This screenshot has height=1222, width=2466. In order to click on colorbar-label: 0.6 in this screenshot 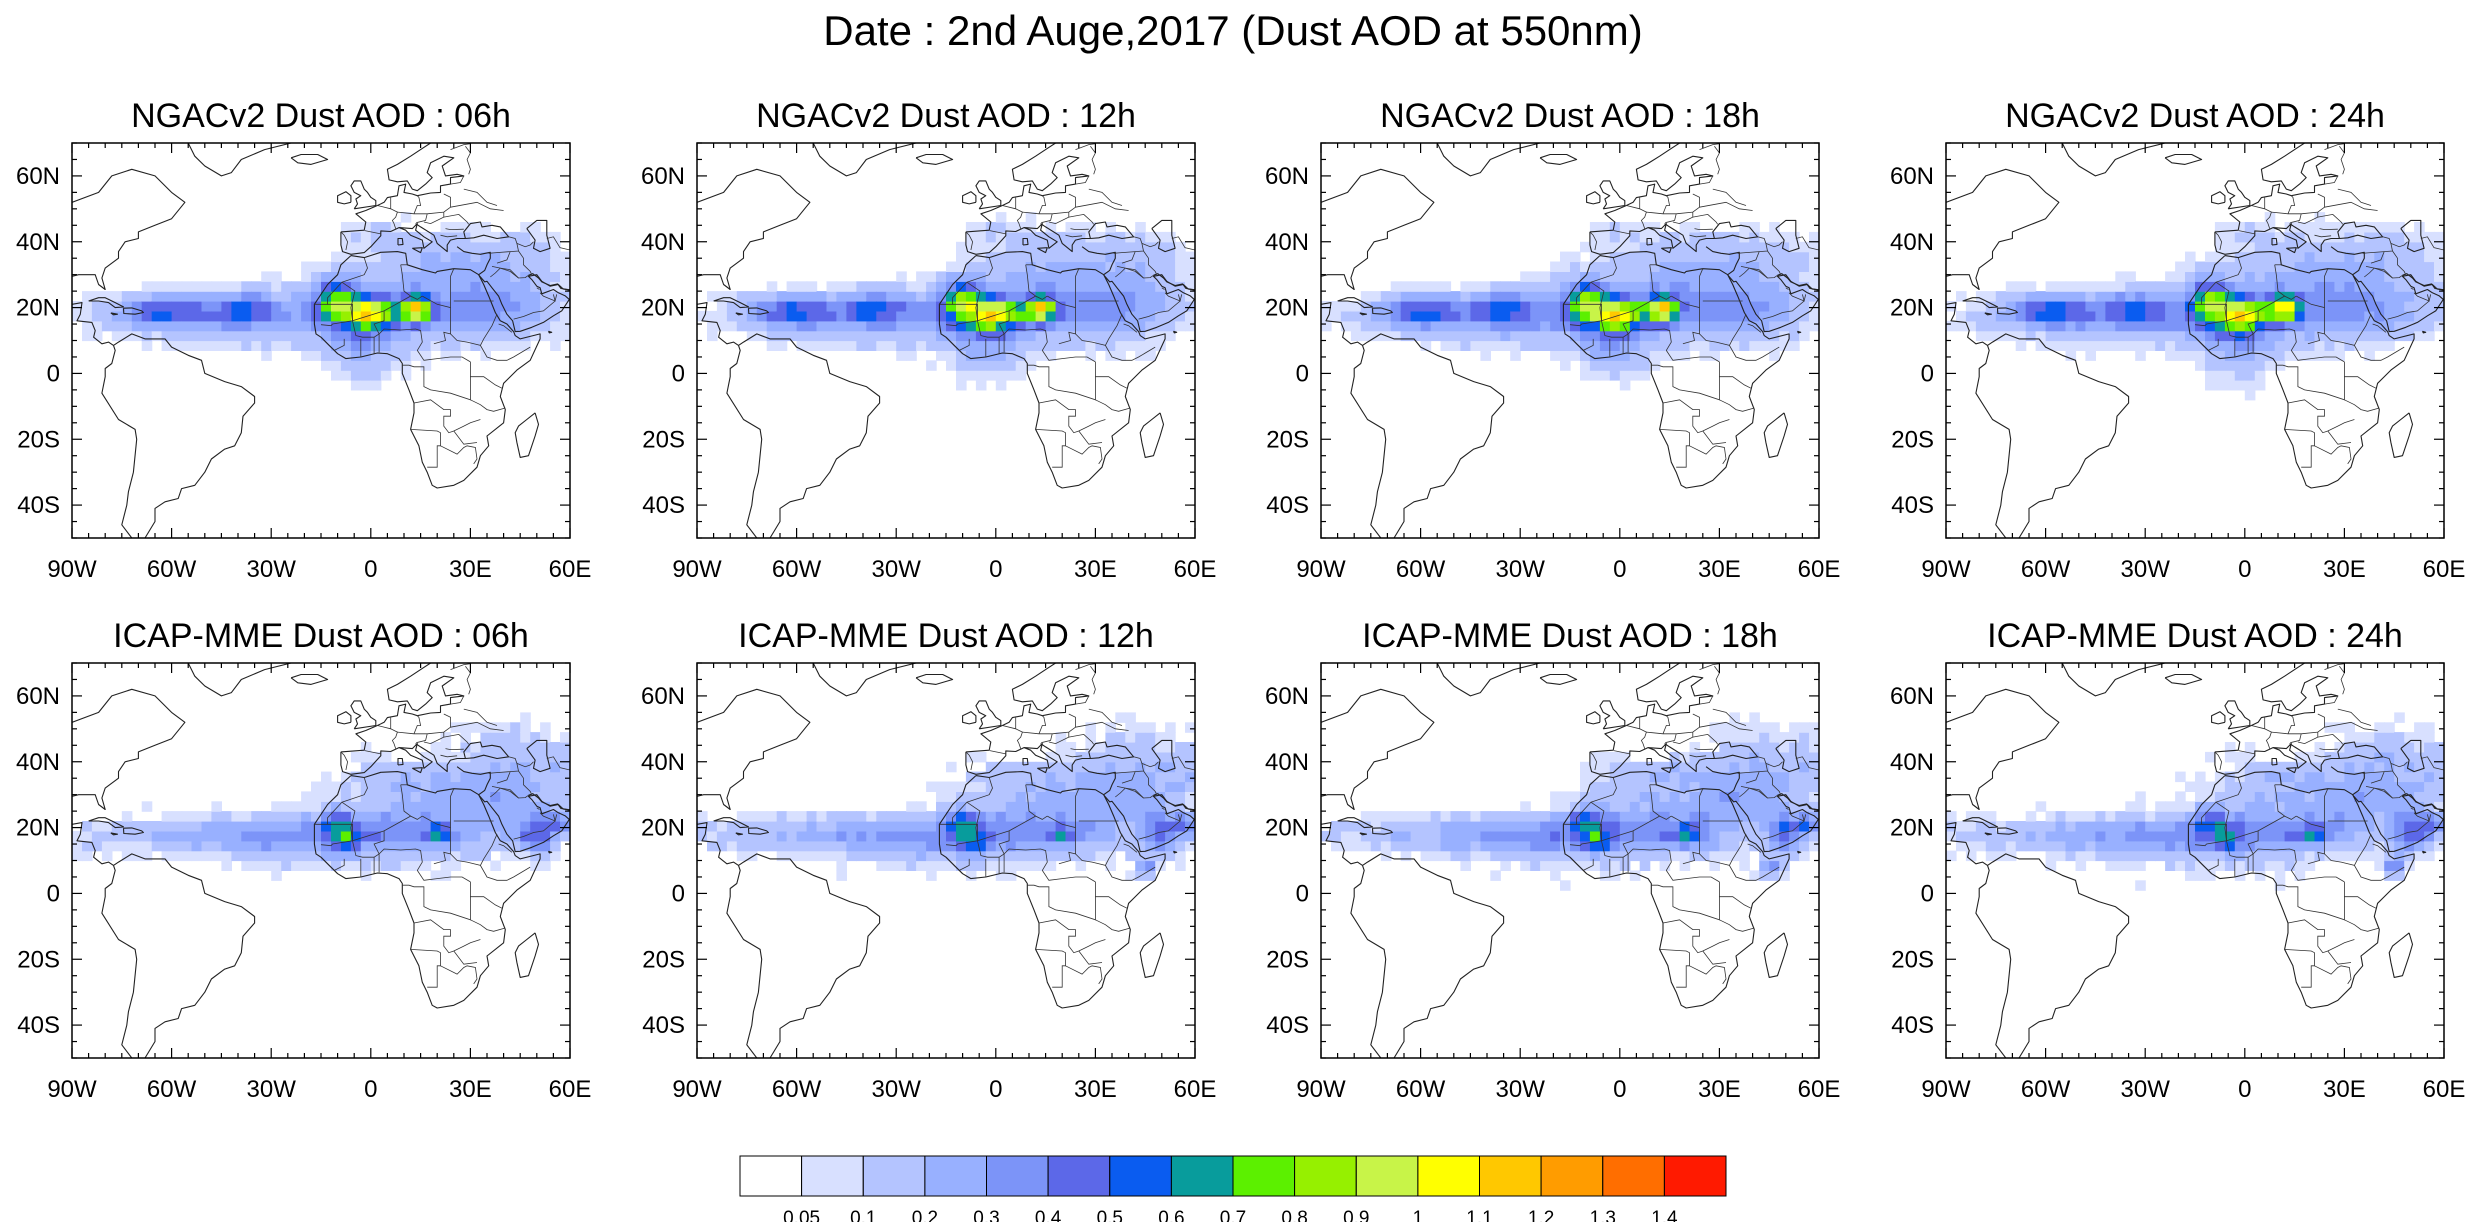, I will do `click(1171, 1215)`.